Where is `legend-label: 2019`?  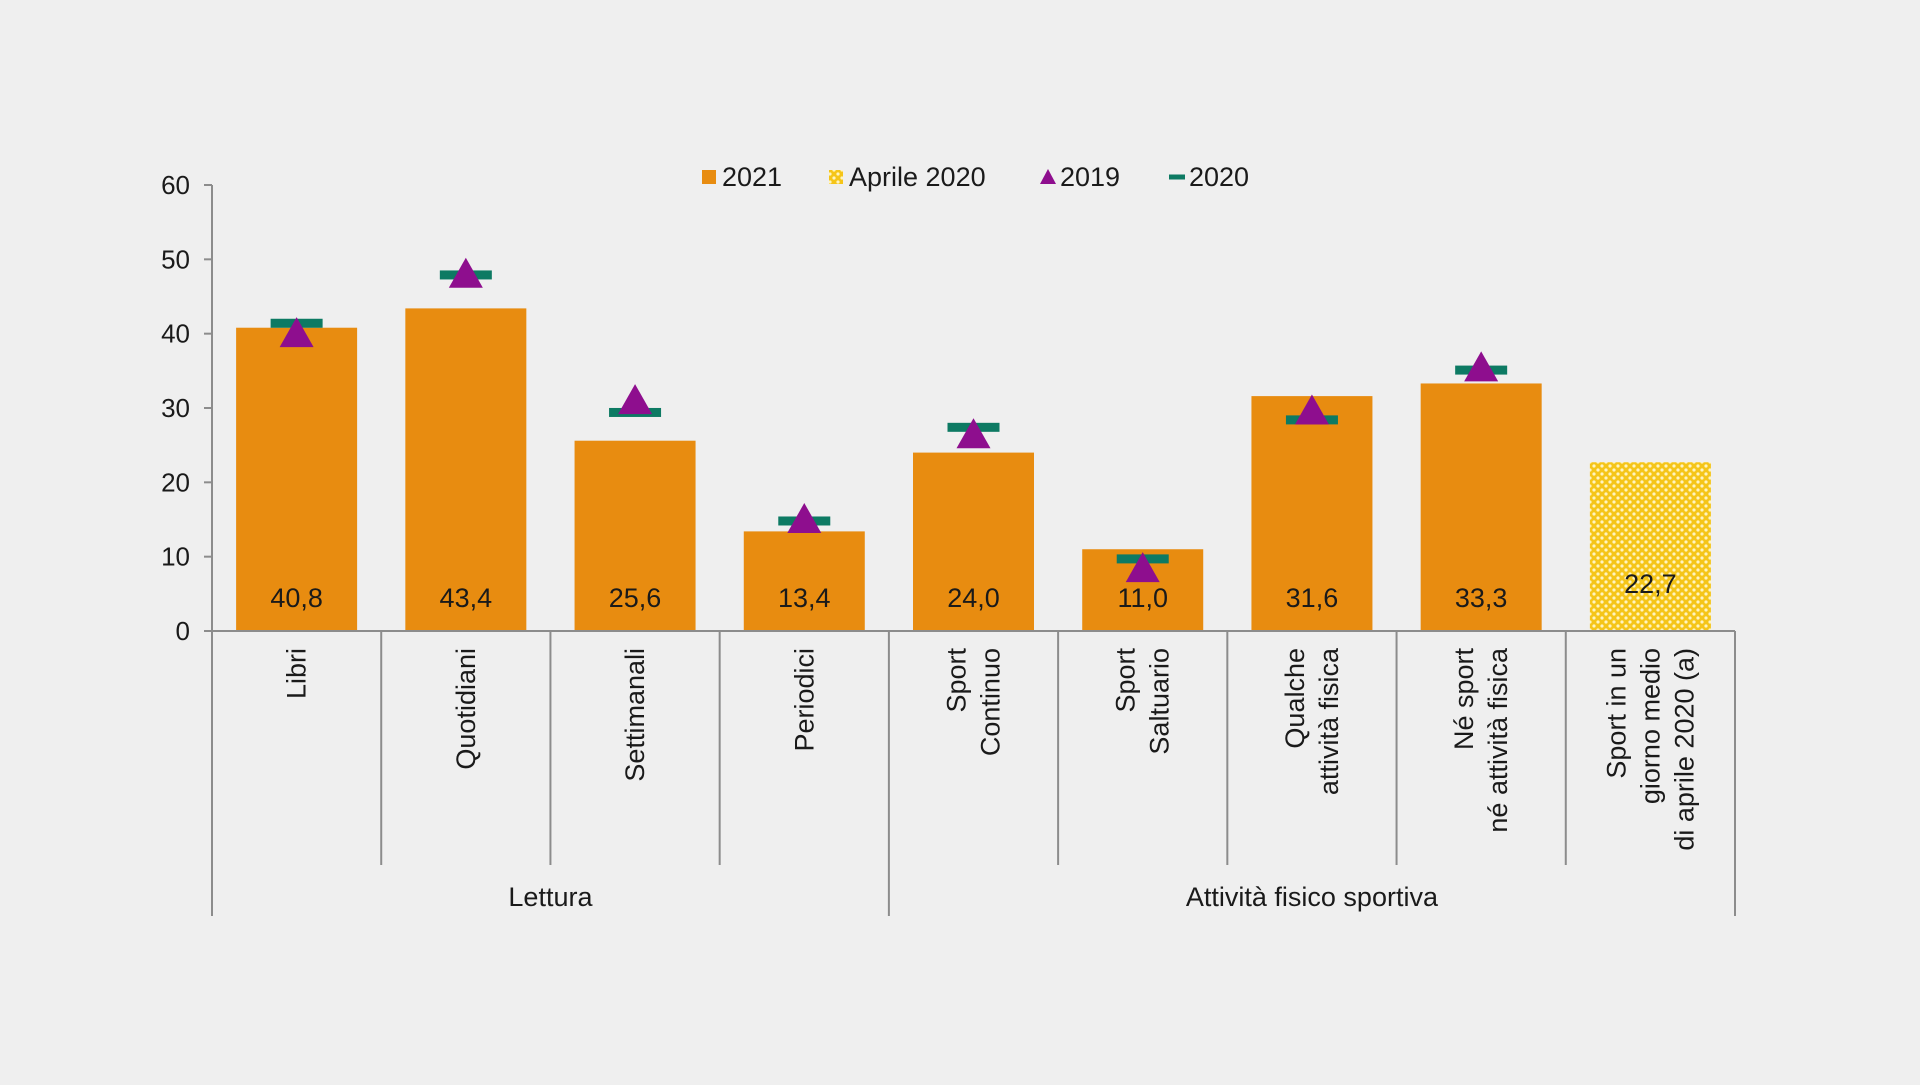 legend-label: 2019 is located at coordinates (1090, 177).